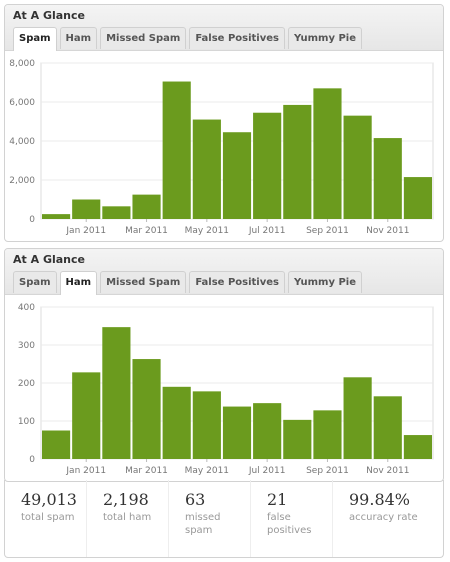 This screenshot has height=562, width=450. I want to click on stat-label: missed spam, so click(203, 524).